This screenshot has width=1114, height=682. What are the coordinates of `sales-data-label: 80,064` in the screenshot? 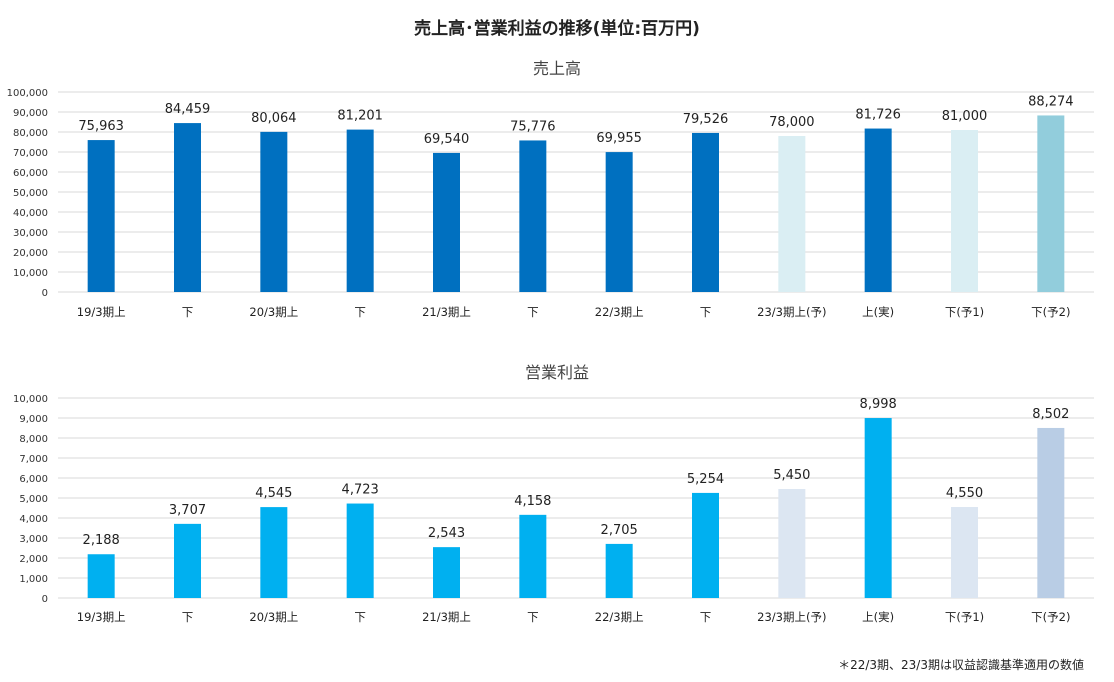 It's located at (274, 118).